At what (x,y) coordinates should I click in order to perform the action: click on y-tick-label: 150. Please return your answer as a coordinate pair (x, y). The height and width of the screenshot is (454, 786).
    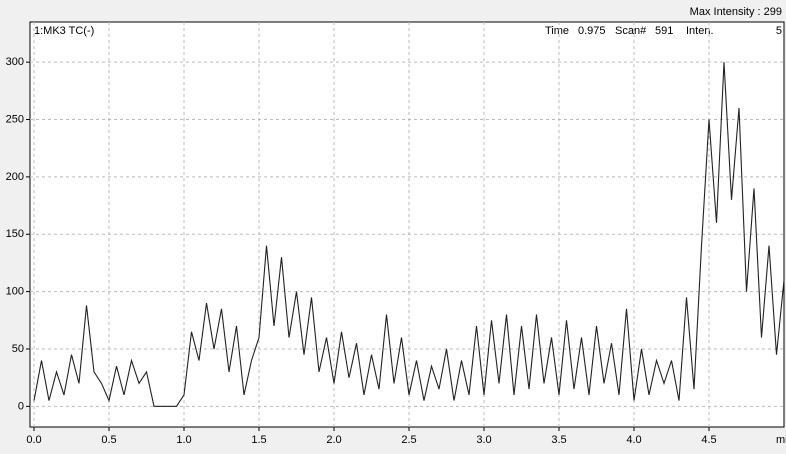
    Looking at the image, I should click on (15, 234).